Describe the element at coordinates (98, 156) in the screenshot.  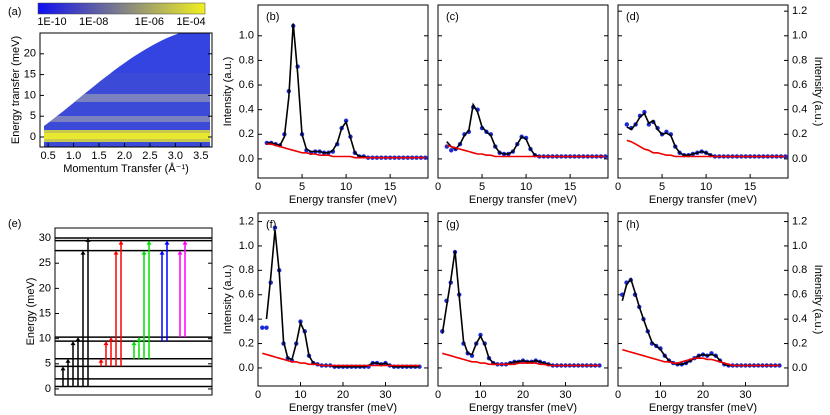
I see `x-tick-label: 1.5` at that location.